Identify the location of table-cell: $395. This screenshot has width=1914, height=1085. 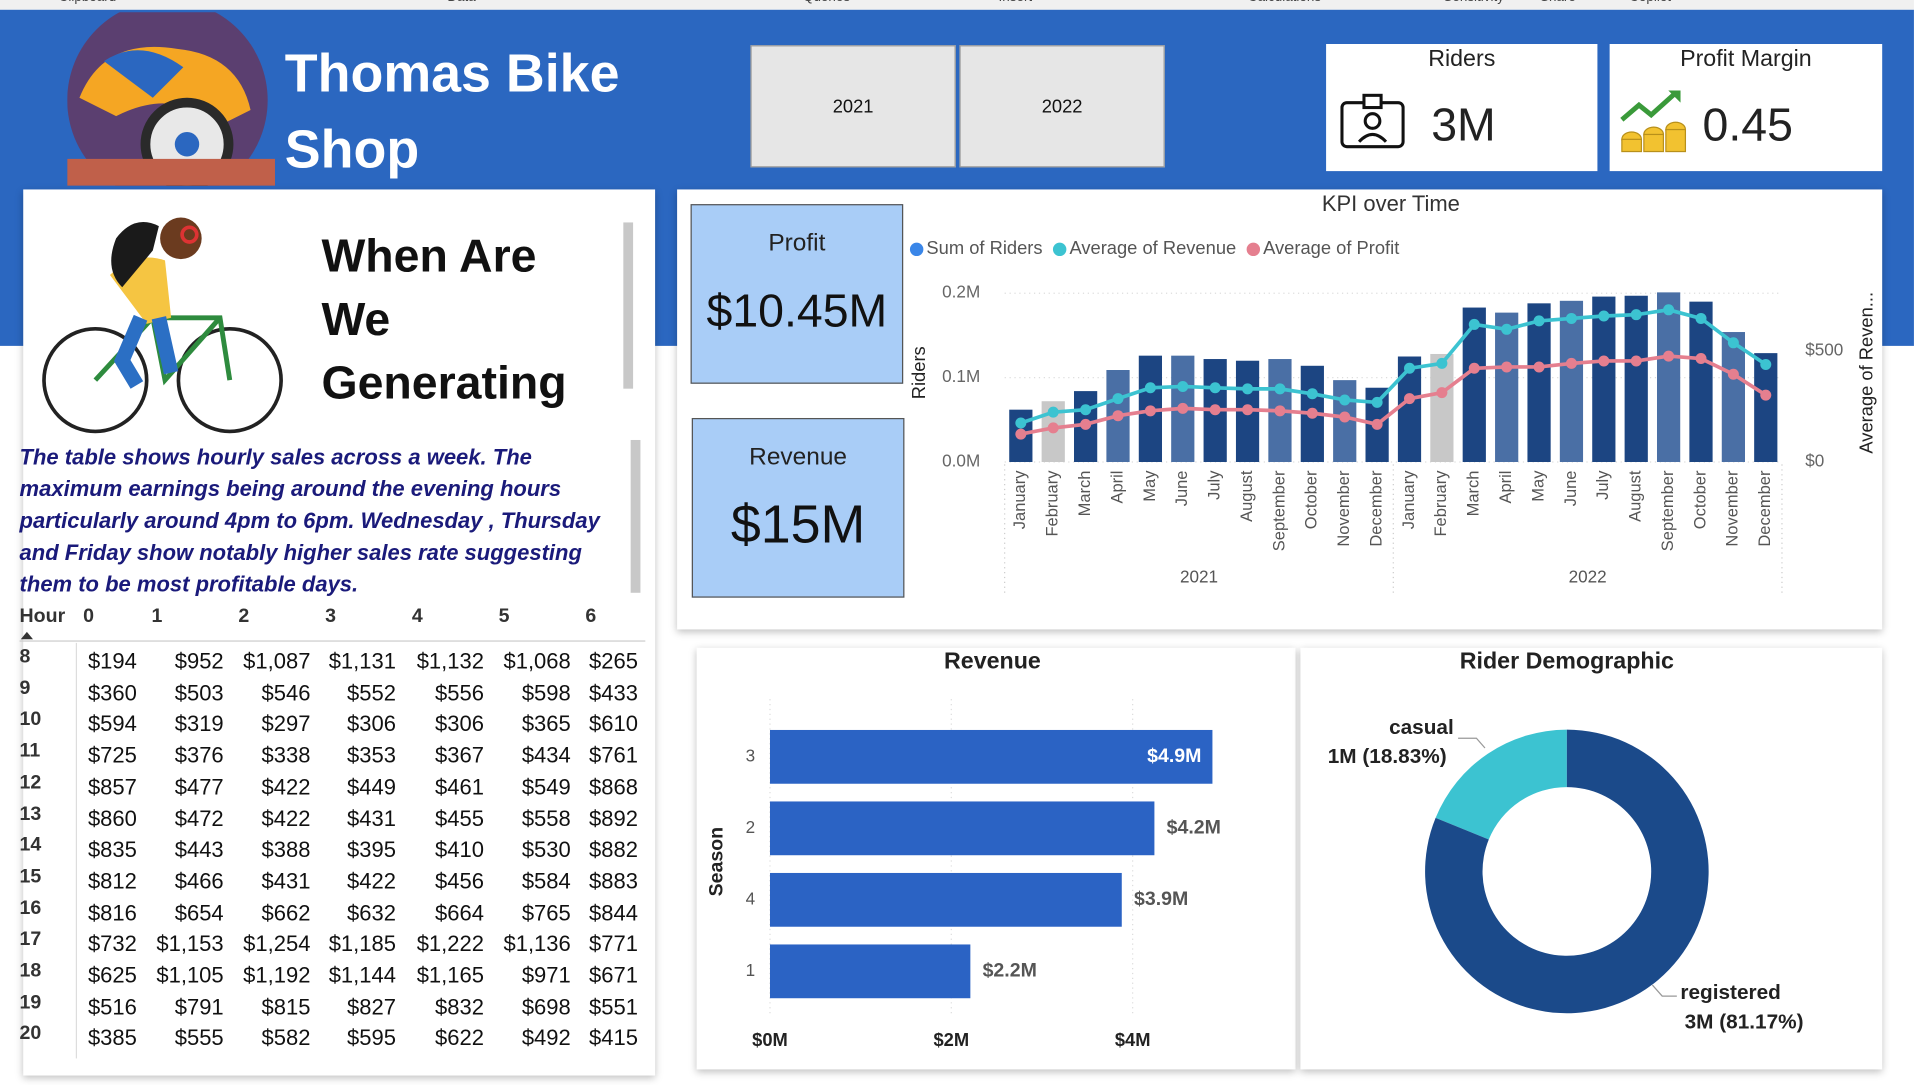
(371, 849).